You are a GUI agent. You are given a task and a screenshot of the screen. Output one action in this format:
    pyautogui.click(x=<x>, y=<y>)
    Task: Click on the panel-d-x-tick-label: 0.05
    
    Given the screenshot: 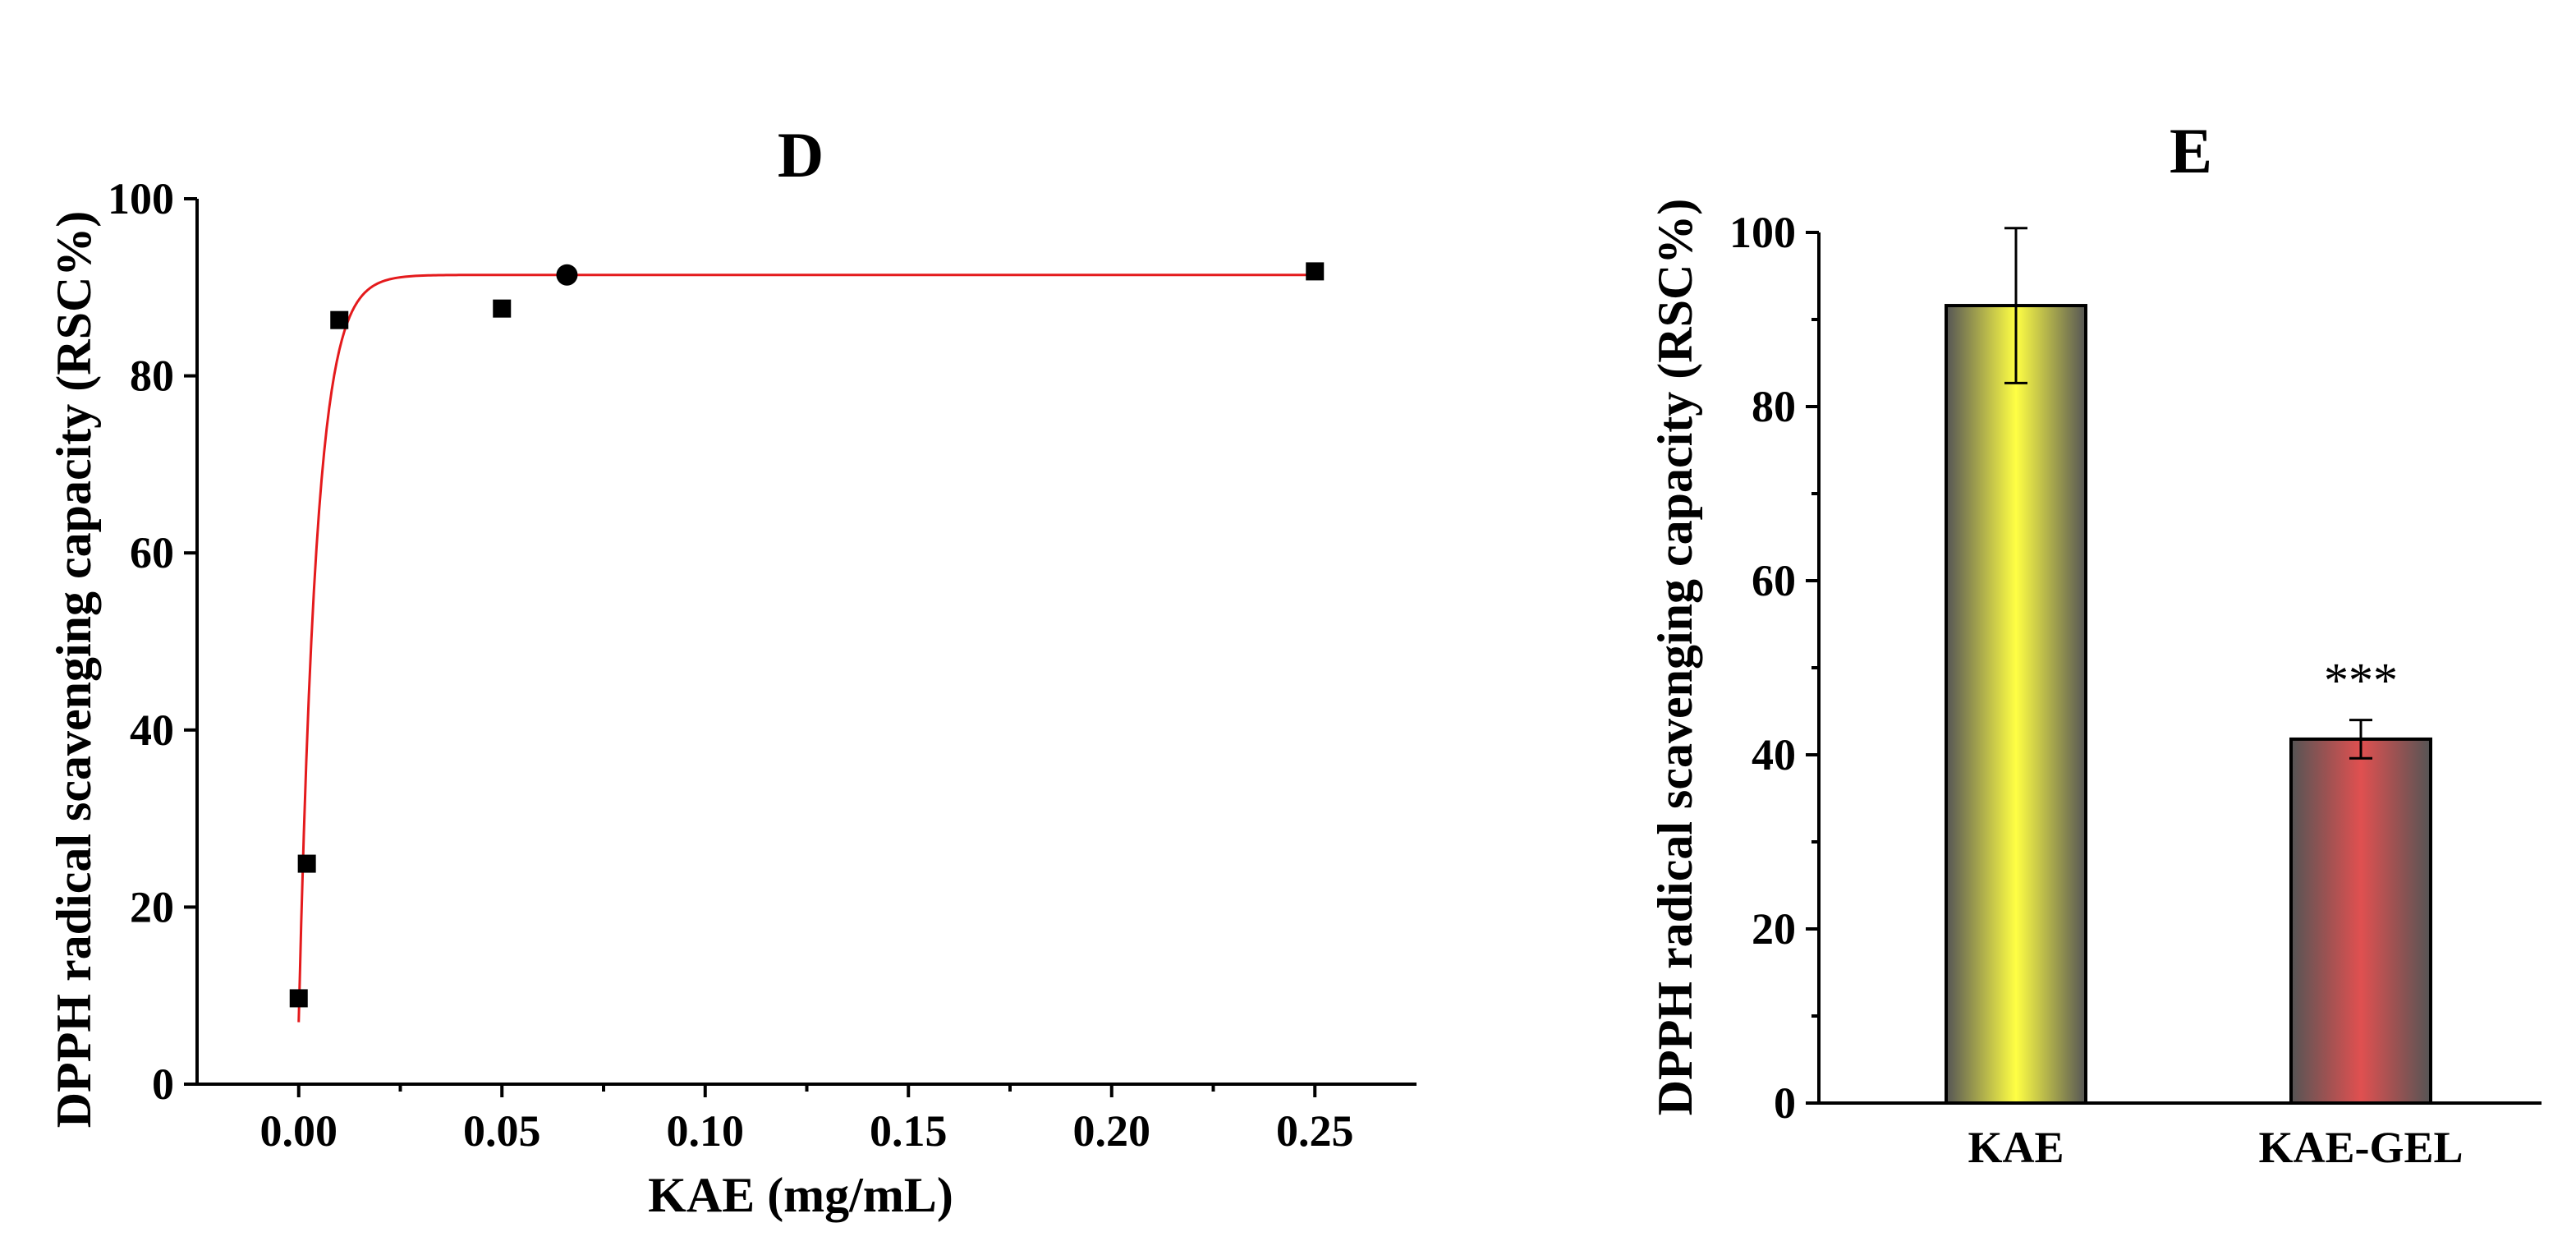 What is the action you would take?
    pyautogui.click(x=502, y=1131)
    